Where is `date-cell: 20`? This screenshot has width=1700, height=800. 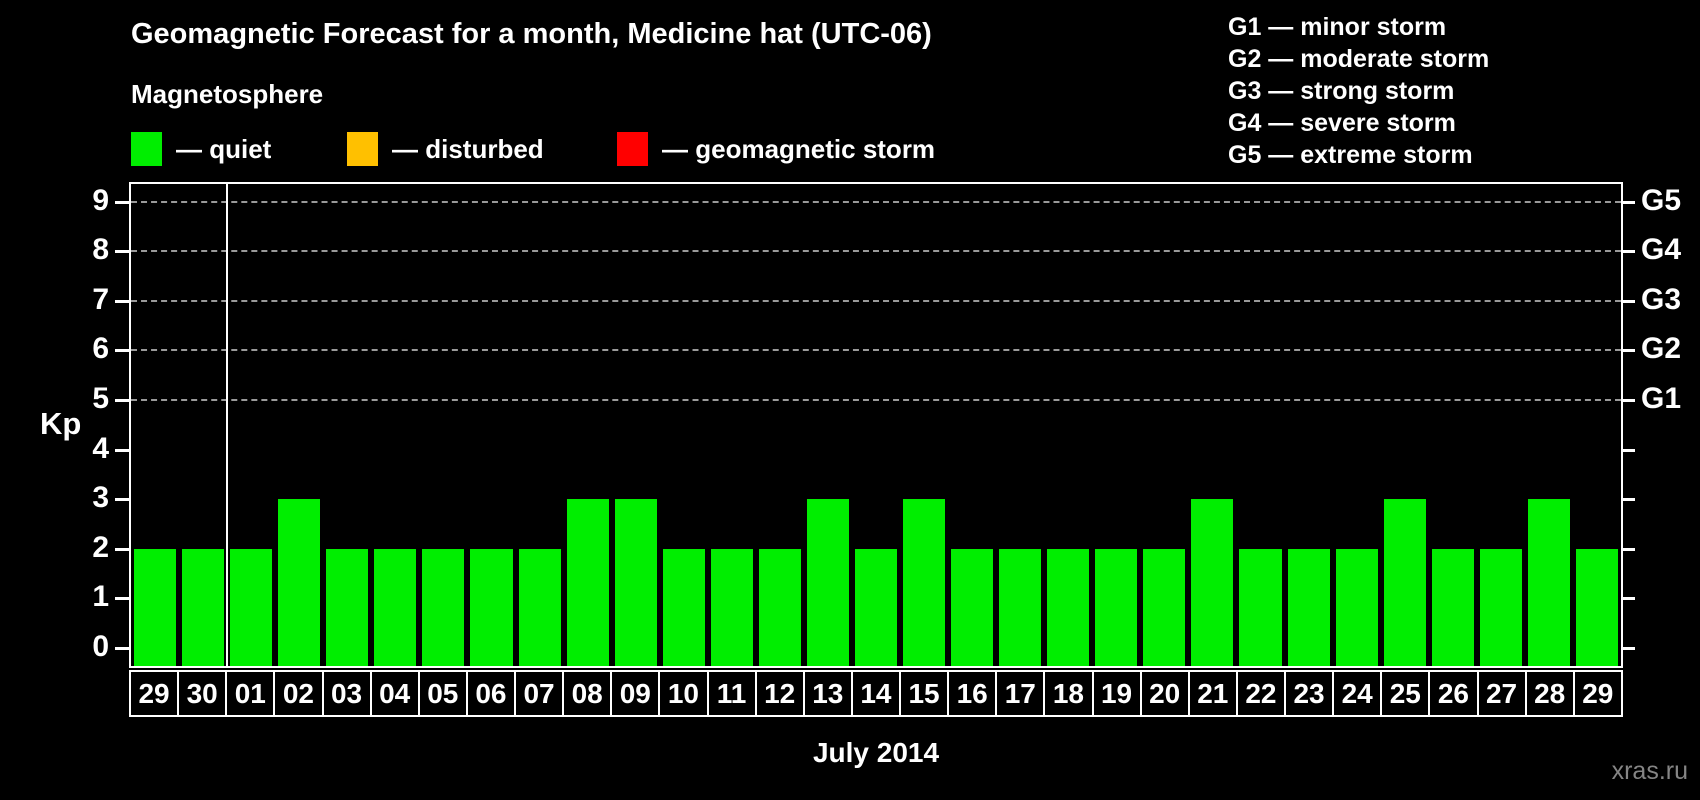
date-cell: 20 is located at coordinates (1164, 693).